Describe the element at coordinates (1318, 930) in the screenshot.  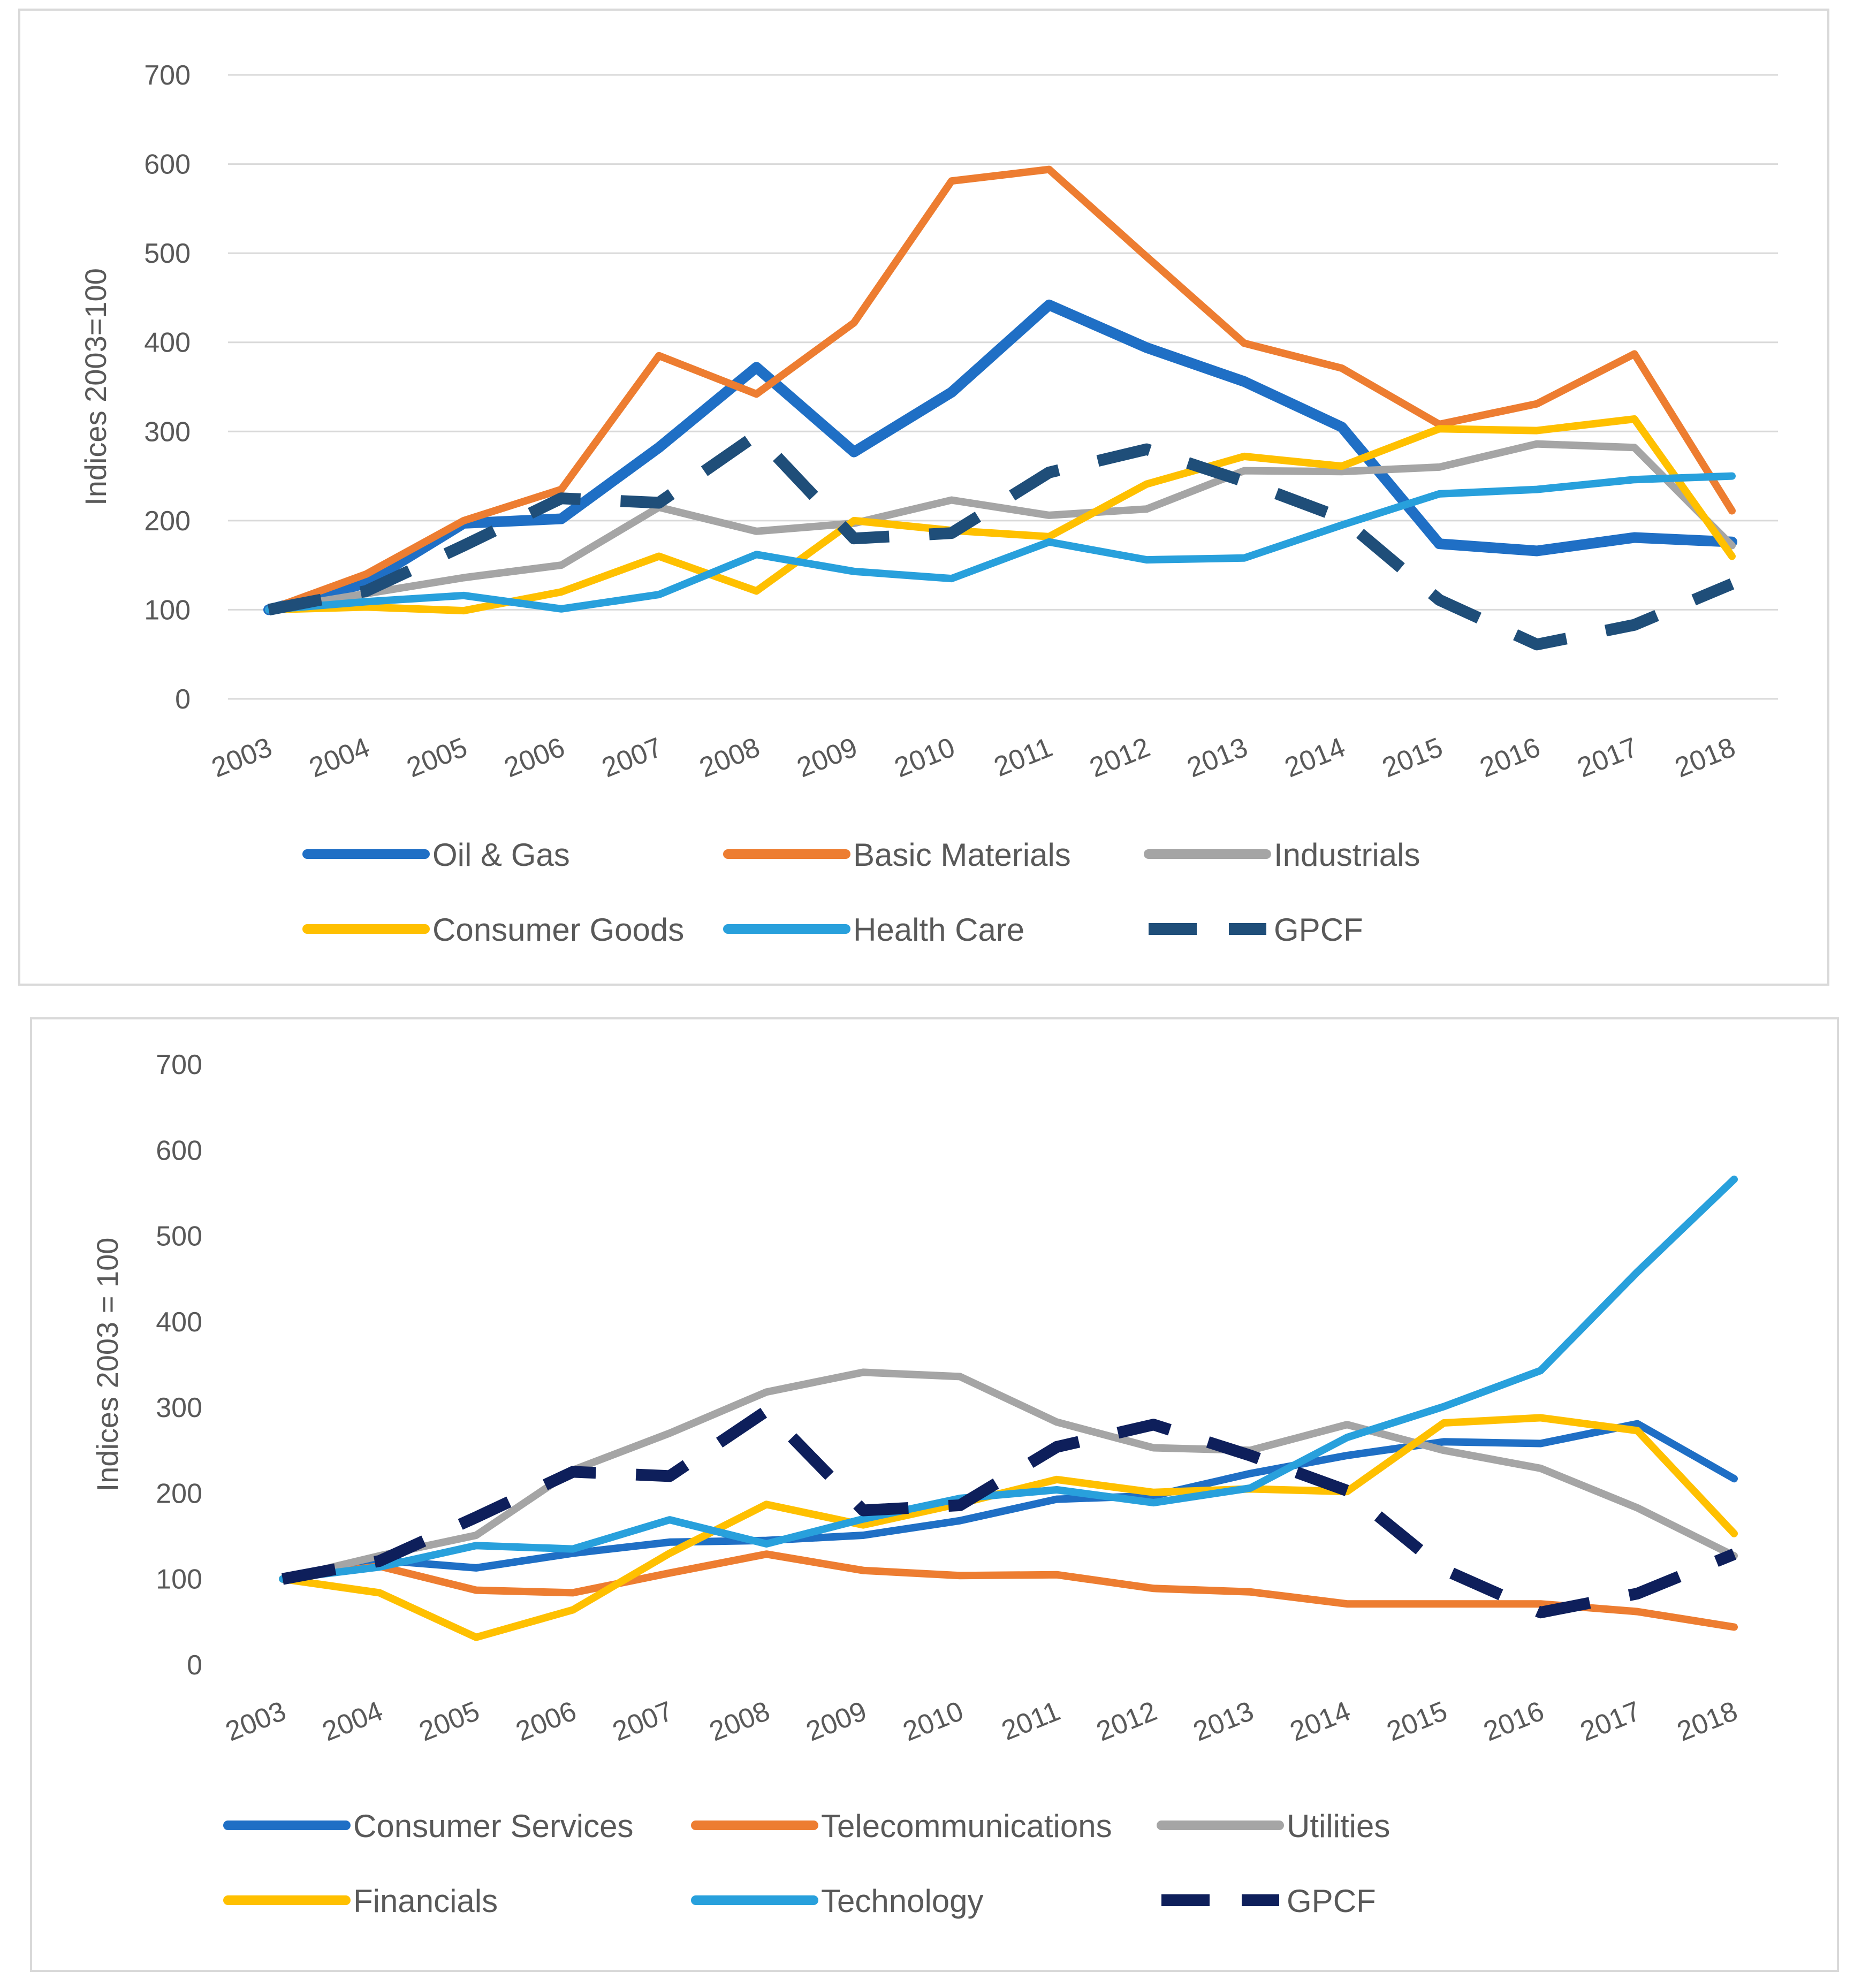
I see `chart1-legend-label-gpcf: GPCF` at that location.